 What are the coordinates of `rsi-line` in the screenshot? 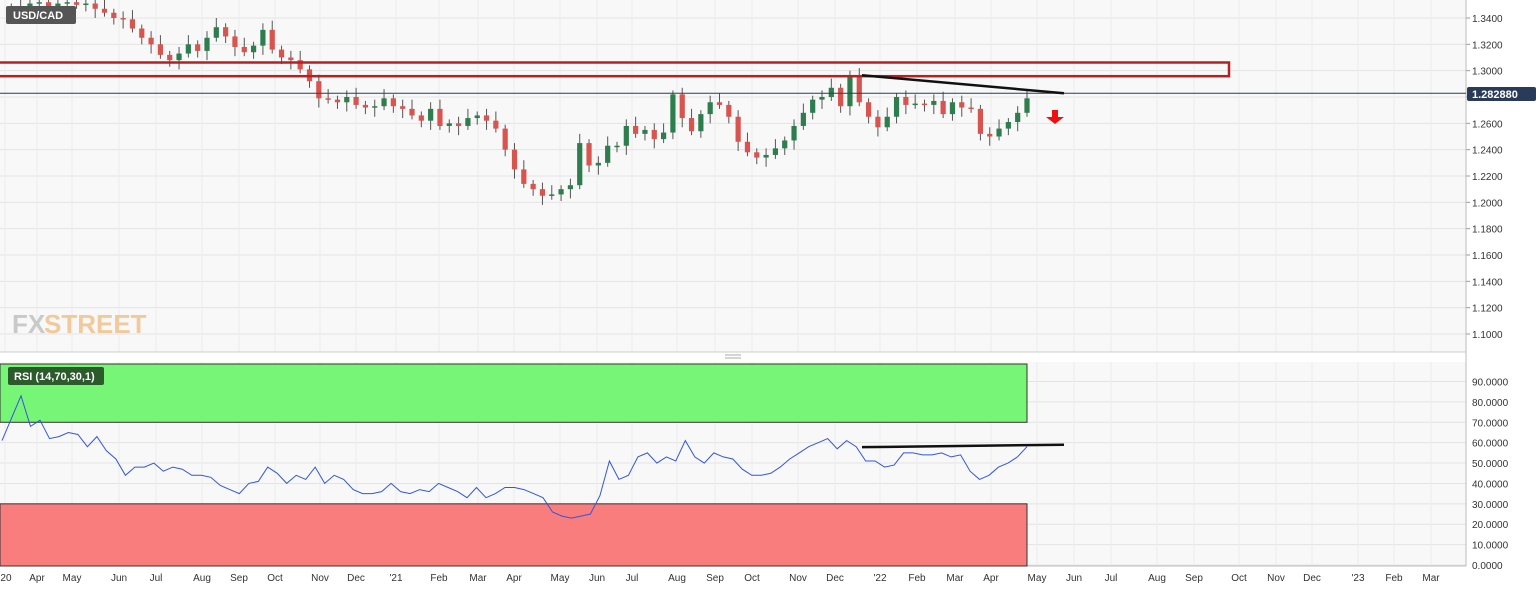 It's located at (514, 456).